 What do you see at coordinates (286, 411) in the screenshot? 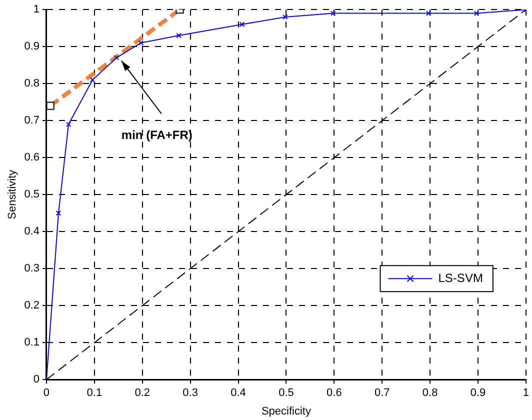
I see `x-axis-title: Specificity` at bounding box center [286, 411].